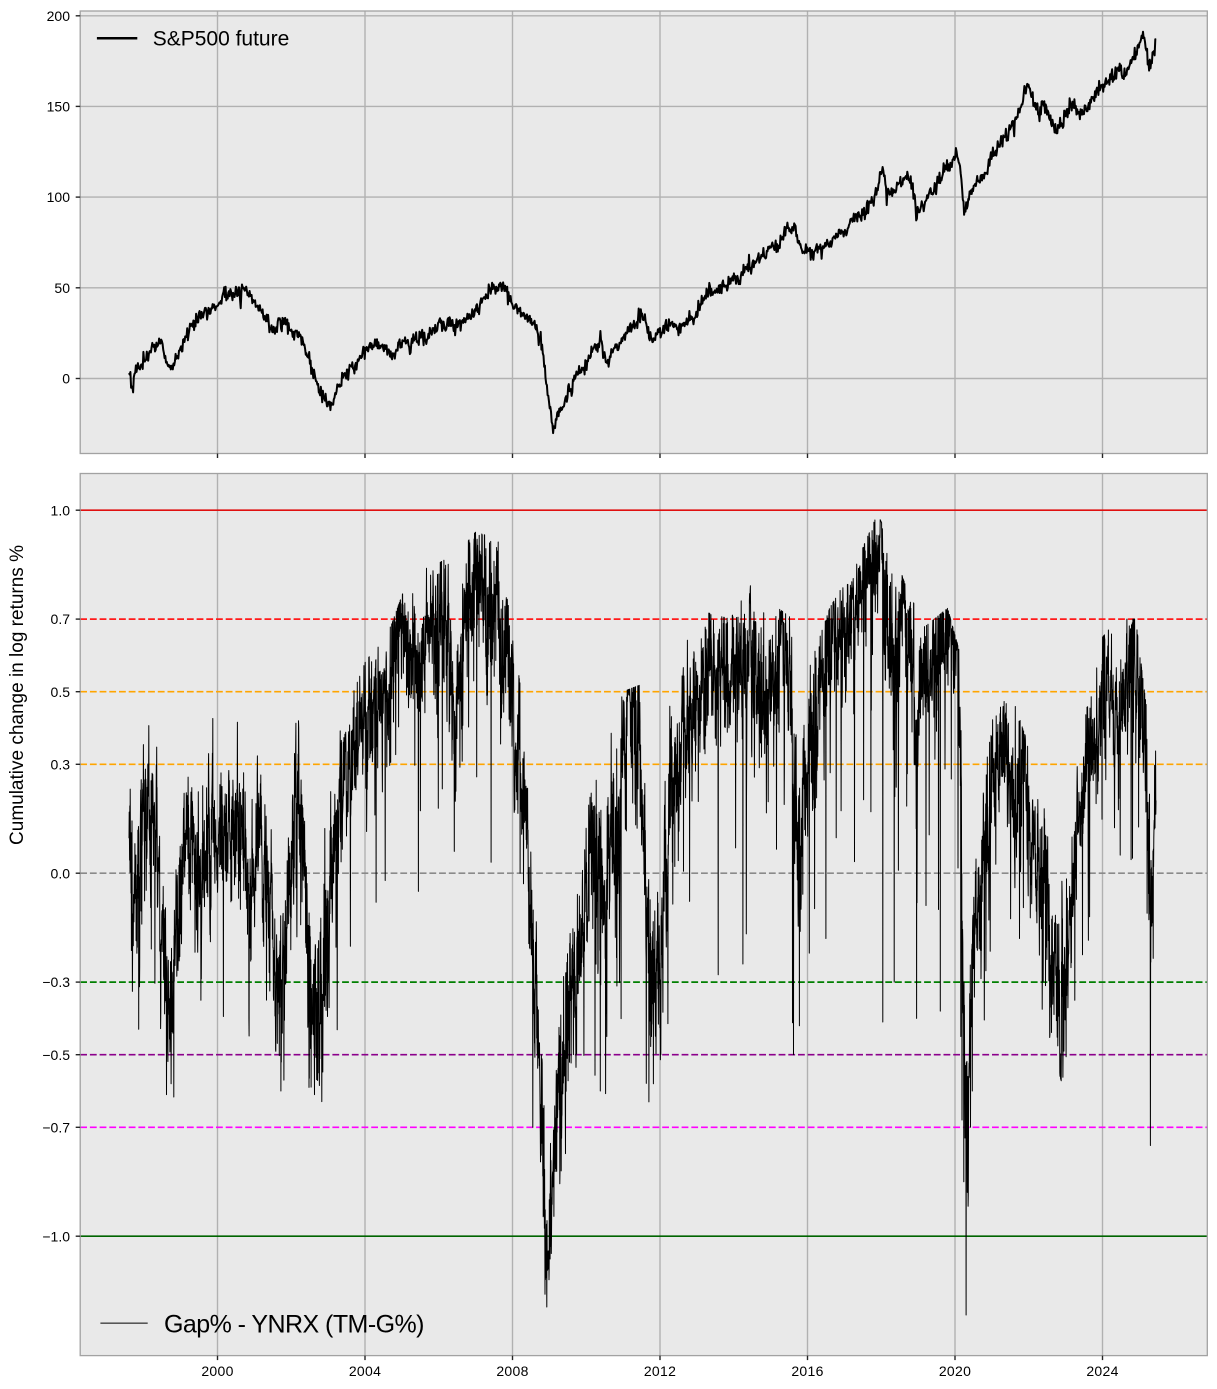  I want to click on svg-text: Gap% - YNRX (TM-G%), so click(294, 1325).